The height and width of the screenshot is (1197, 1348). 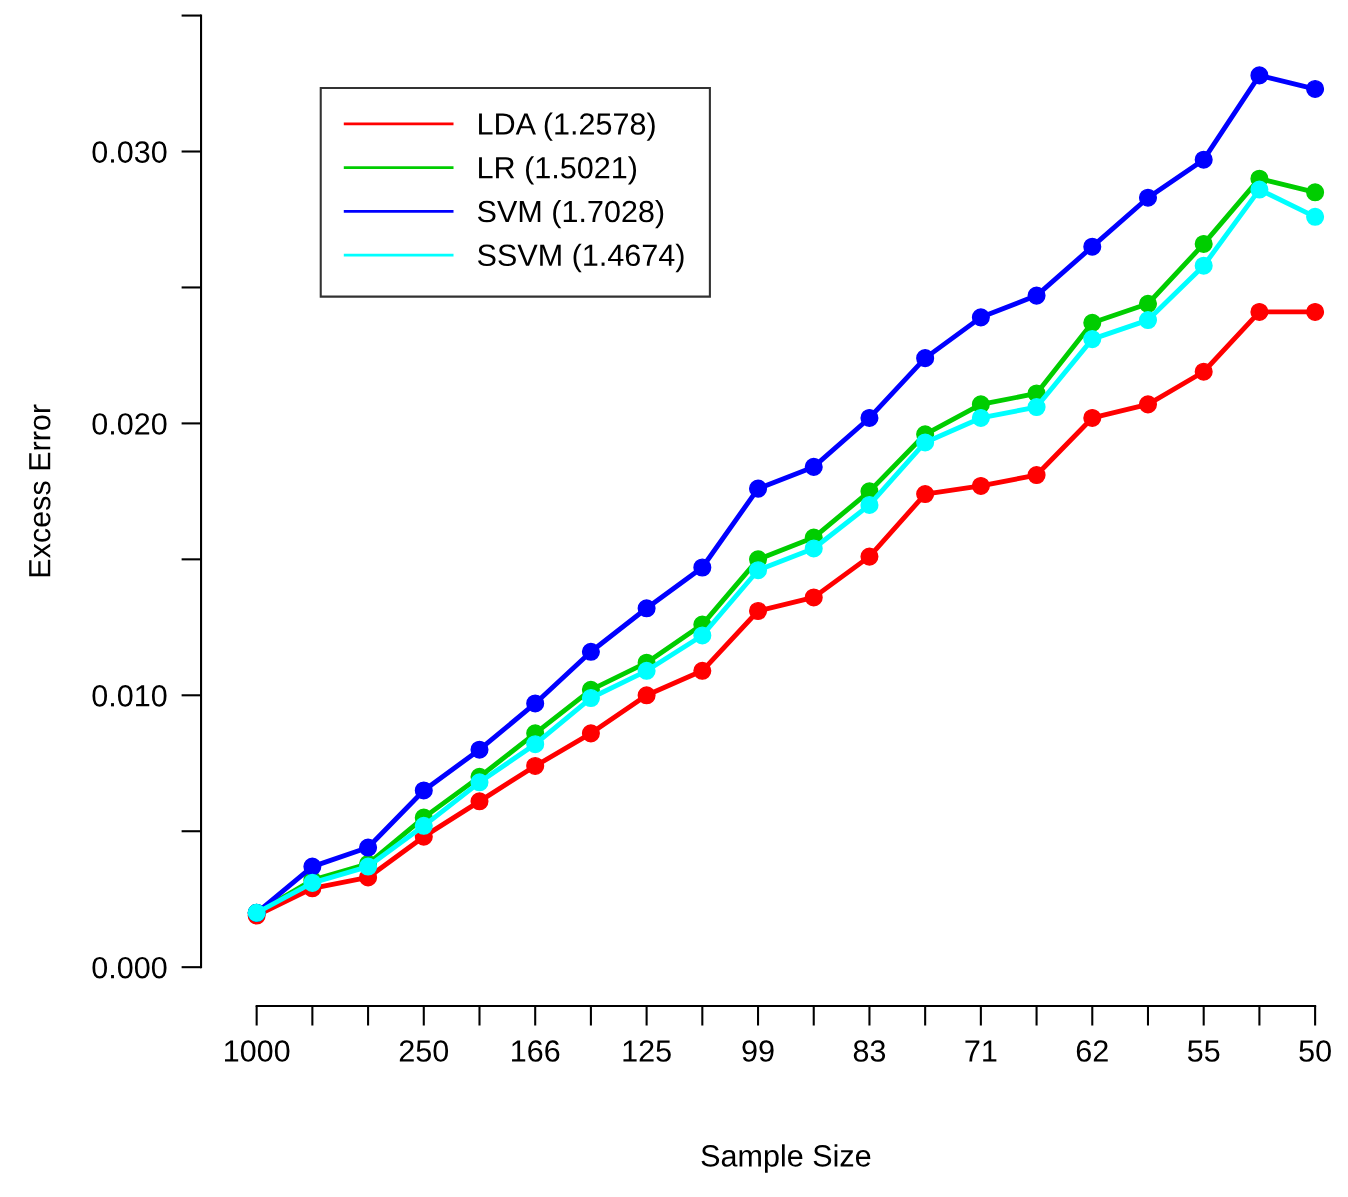 What do you see at coordinates (129, 967) in the screenshot?
I see `y-tick-label: 0.000` at bounding box center [129, 967].